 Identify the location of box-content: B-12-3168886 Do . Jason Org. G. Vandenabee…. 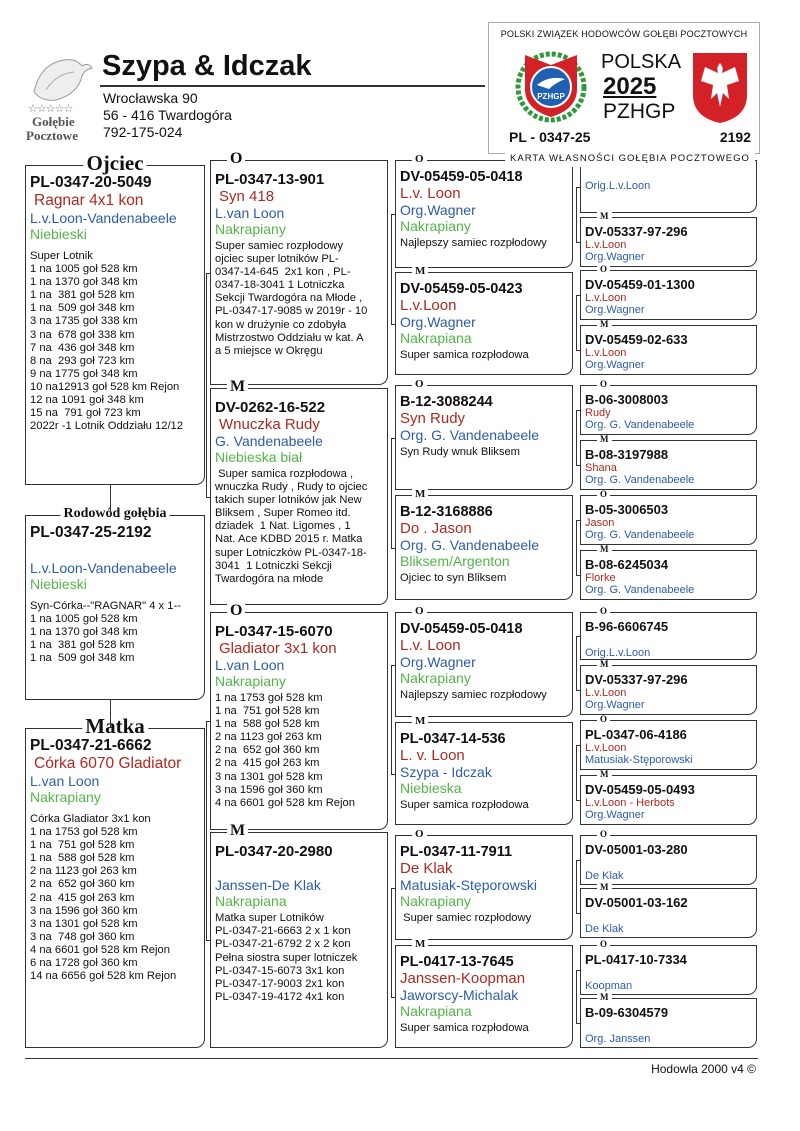
(484, 544).